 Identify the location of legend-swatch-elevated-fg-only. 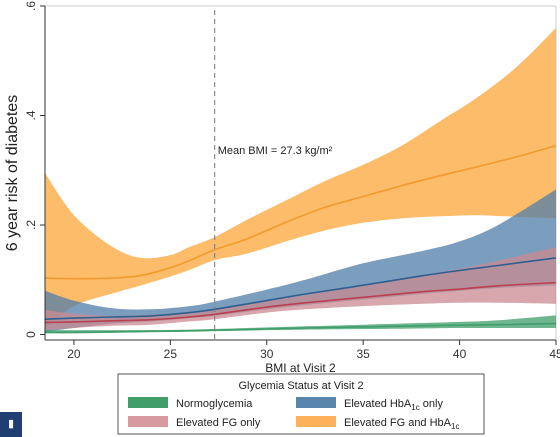
(148, 421).